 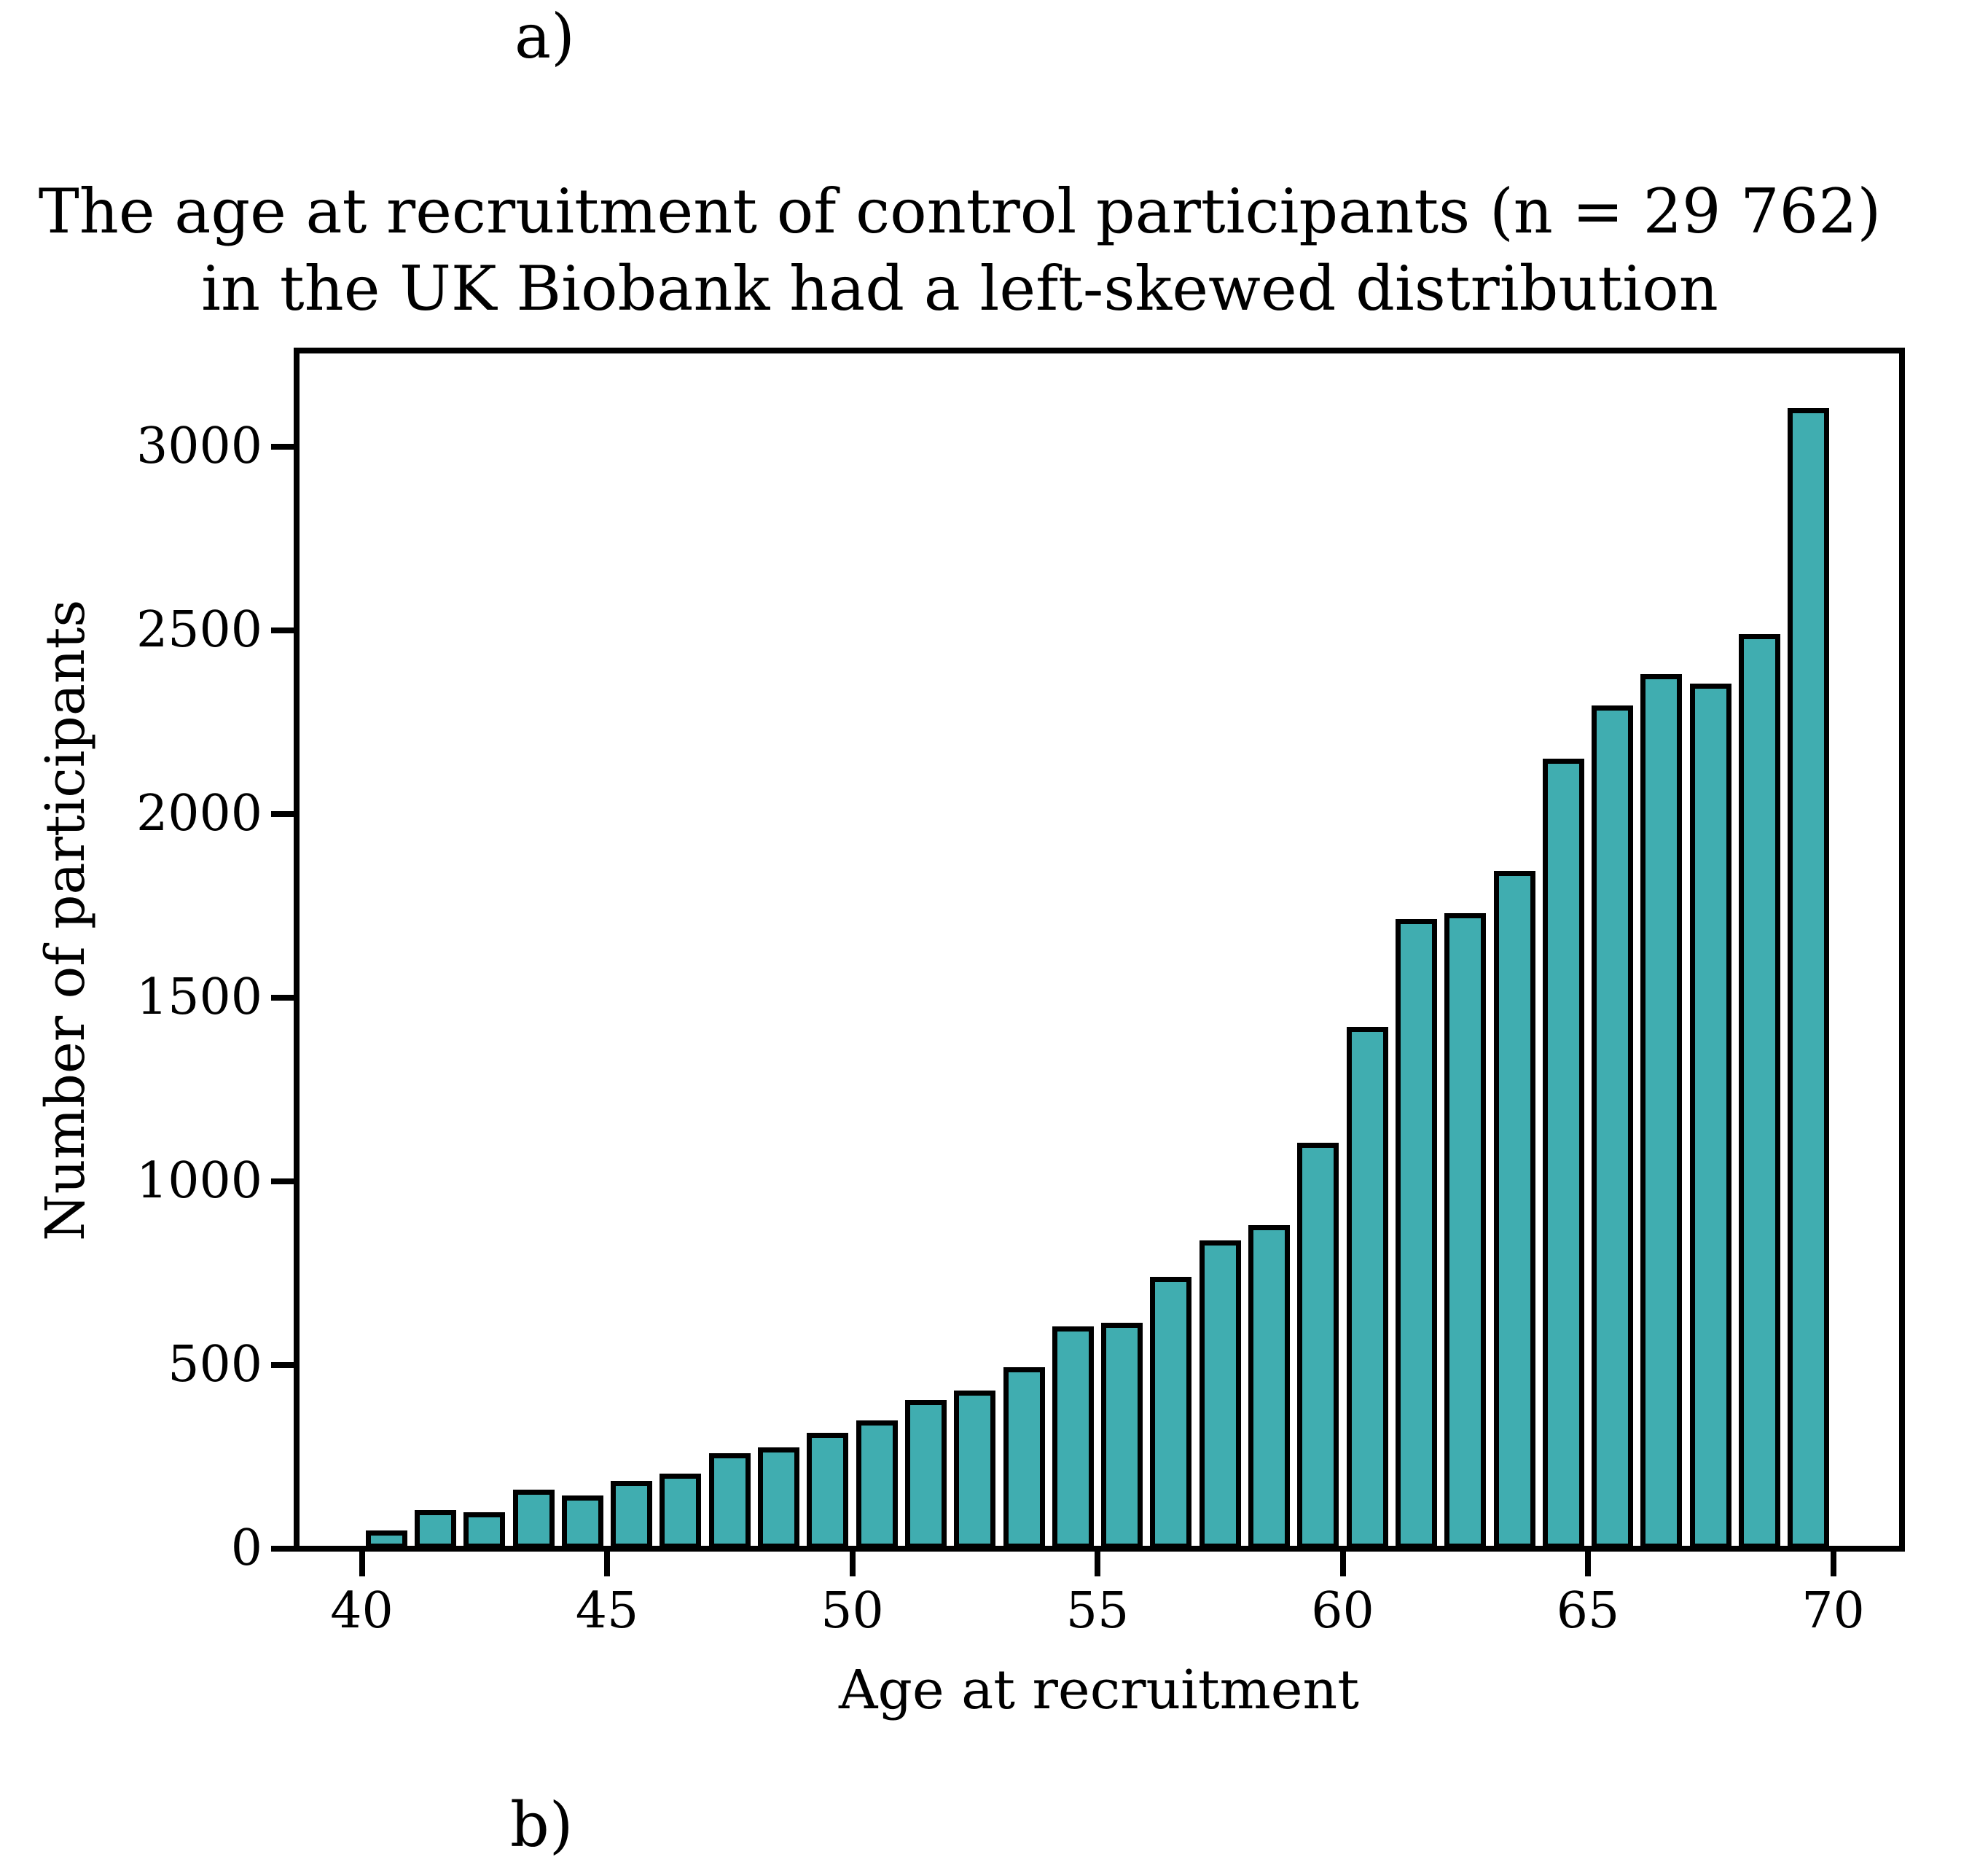 What do you see at coordinates (544, 36) in the screenshot?
I see `panel-label-a: a)` at bounding box center [544, 36].